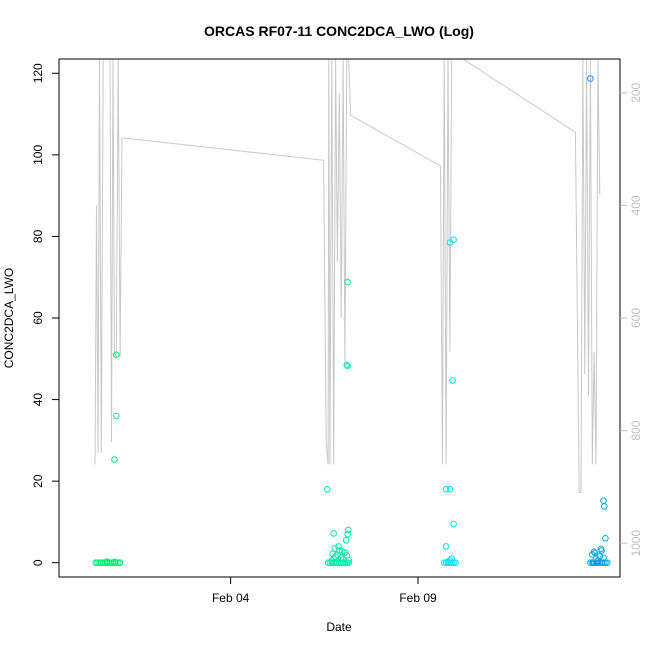 The image size is (650, 650). Describe the element at coordinates (38, 73) in the screenshot. I see `y-tick-label: 120` at that location.